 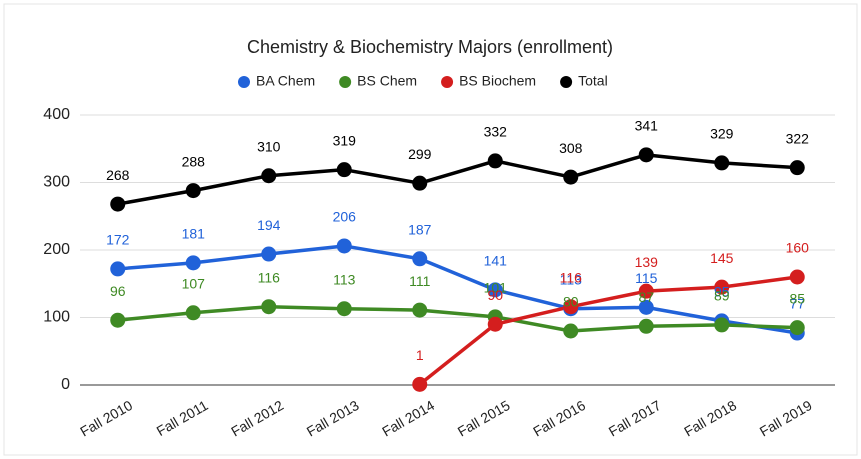 What do you see at coordinates (118, 291) in the screenshot?
I see `data-label: 96` at bounding box center [118, 291].